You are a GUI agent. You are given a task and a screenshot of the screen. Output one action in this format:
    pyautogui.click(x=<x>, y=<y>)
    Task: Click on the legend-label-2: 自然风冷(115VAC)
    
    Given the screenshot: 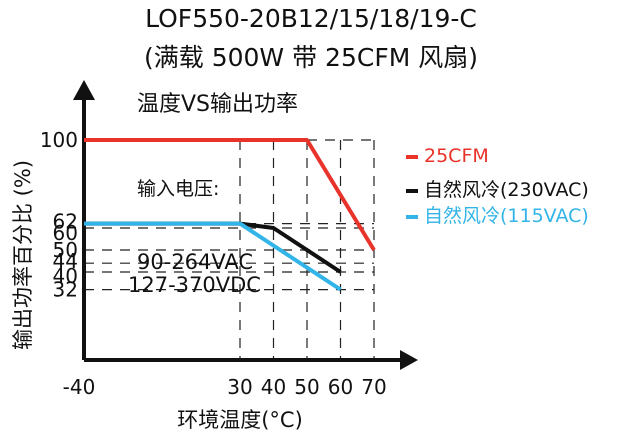 What is the action you would take?
    pyautogui.click(x=506, y=216)
    